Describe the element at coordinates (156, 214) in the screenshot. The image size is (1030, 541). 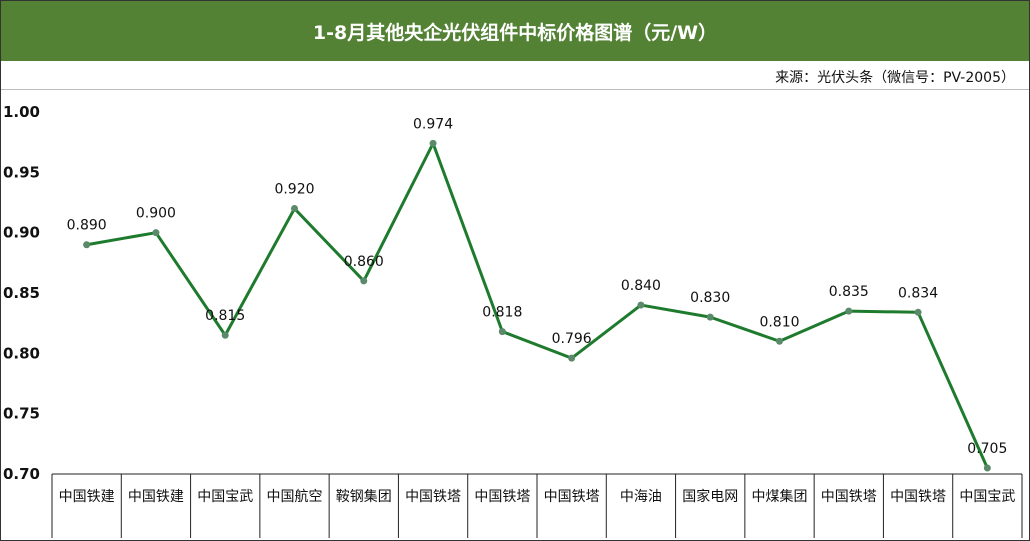
I see `data-label: 0.900` at that location.